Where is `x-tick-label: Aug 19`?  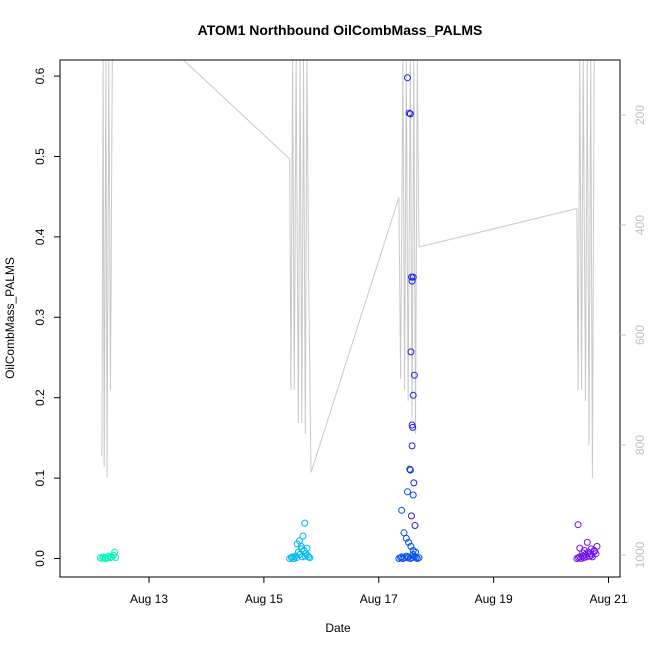 x-tick-label: Aug 19 is located at coordinates (494, 599).